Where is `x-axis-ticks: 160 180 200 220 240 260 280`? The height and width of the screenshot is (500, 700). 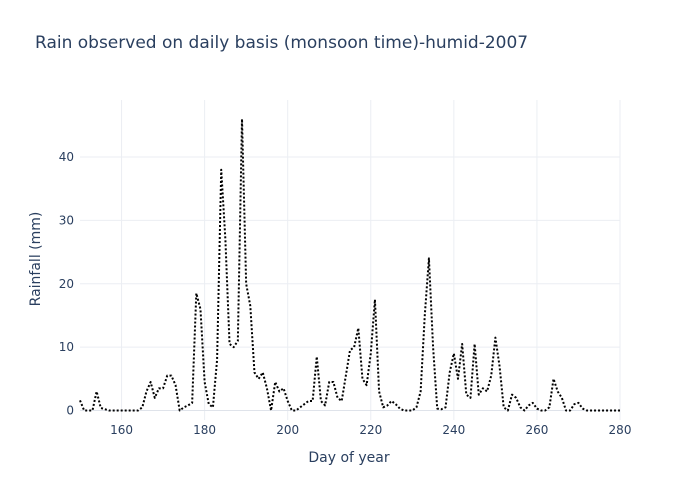
x-axis-ticks: 160 180 200 220 240 260 280 is located at coordinates (370, 430).